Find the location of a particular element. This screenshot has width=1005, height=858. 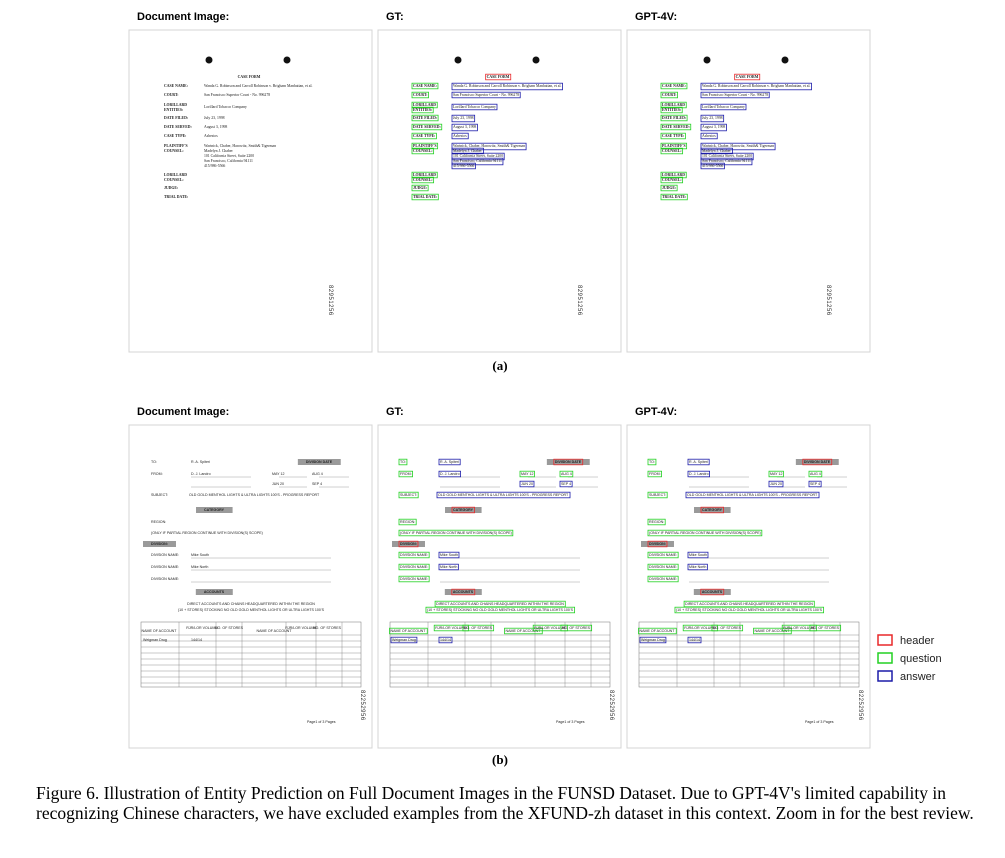

document-text: DATE SERVED: is located at coordinates (178, 127).